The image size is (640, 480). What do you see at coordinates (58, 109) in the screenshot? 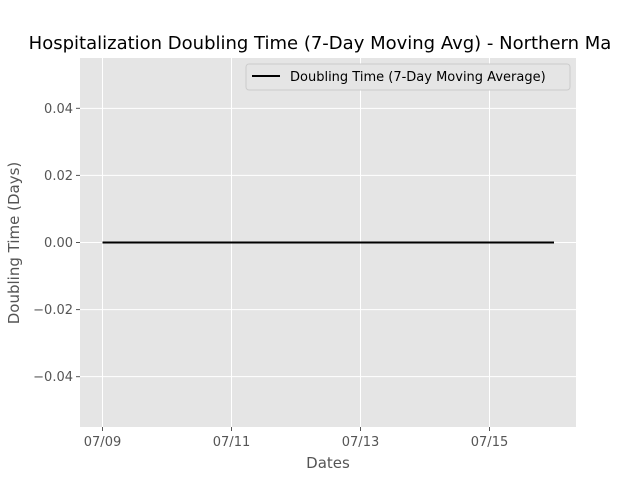
I see `y-tick-label: 0.04` at bounding box center [58, 109].